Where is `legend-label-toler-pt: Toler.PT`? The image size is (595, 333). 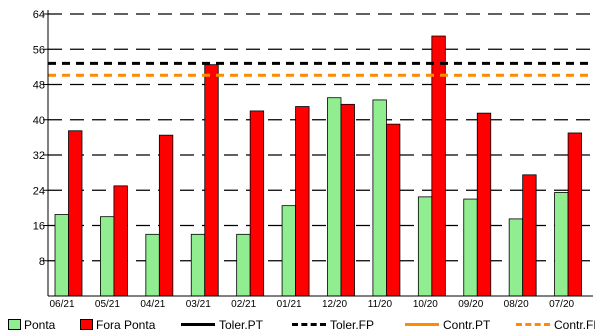
legend-label-toler-pt: Toler.PT is located at coordinates (241, 324).